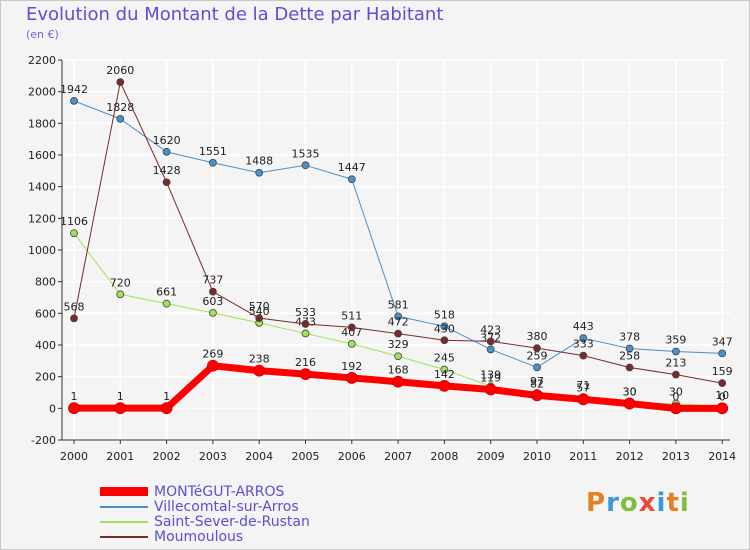  I want to click on data-label: 1447, so click(352, 167).